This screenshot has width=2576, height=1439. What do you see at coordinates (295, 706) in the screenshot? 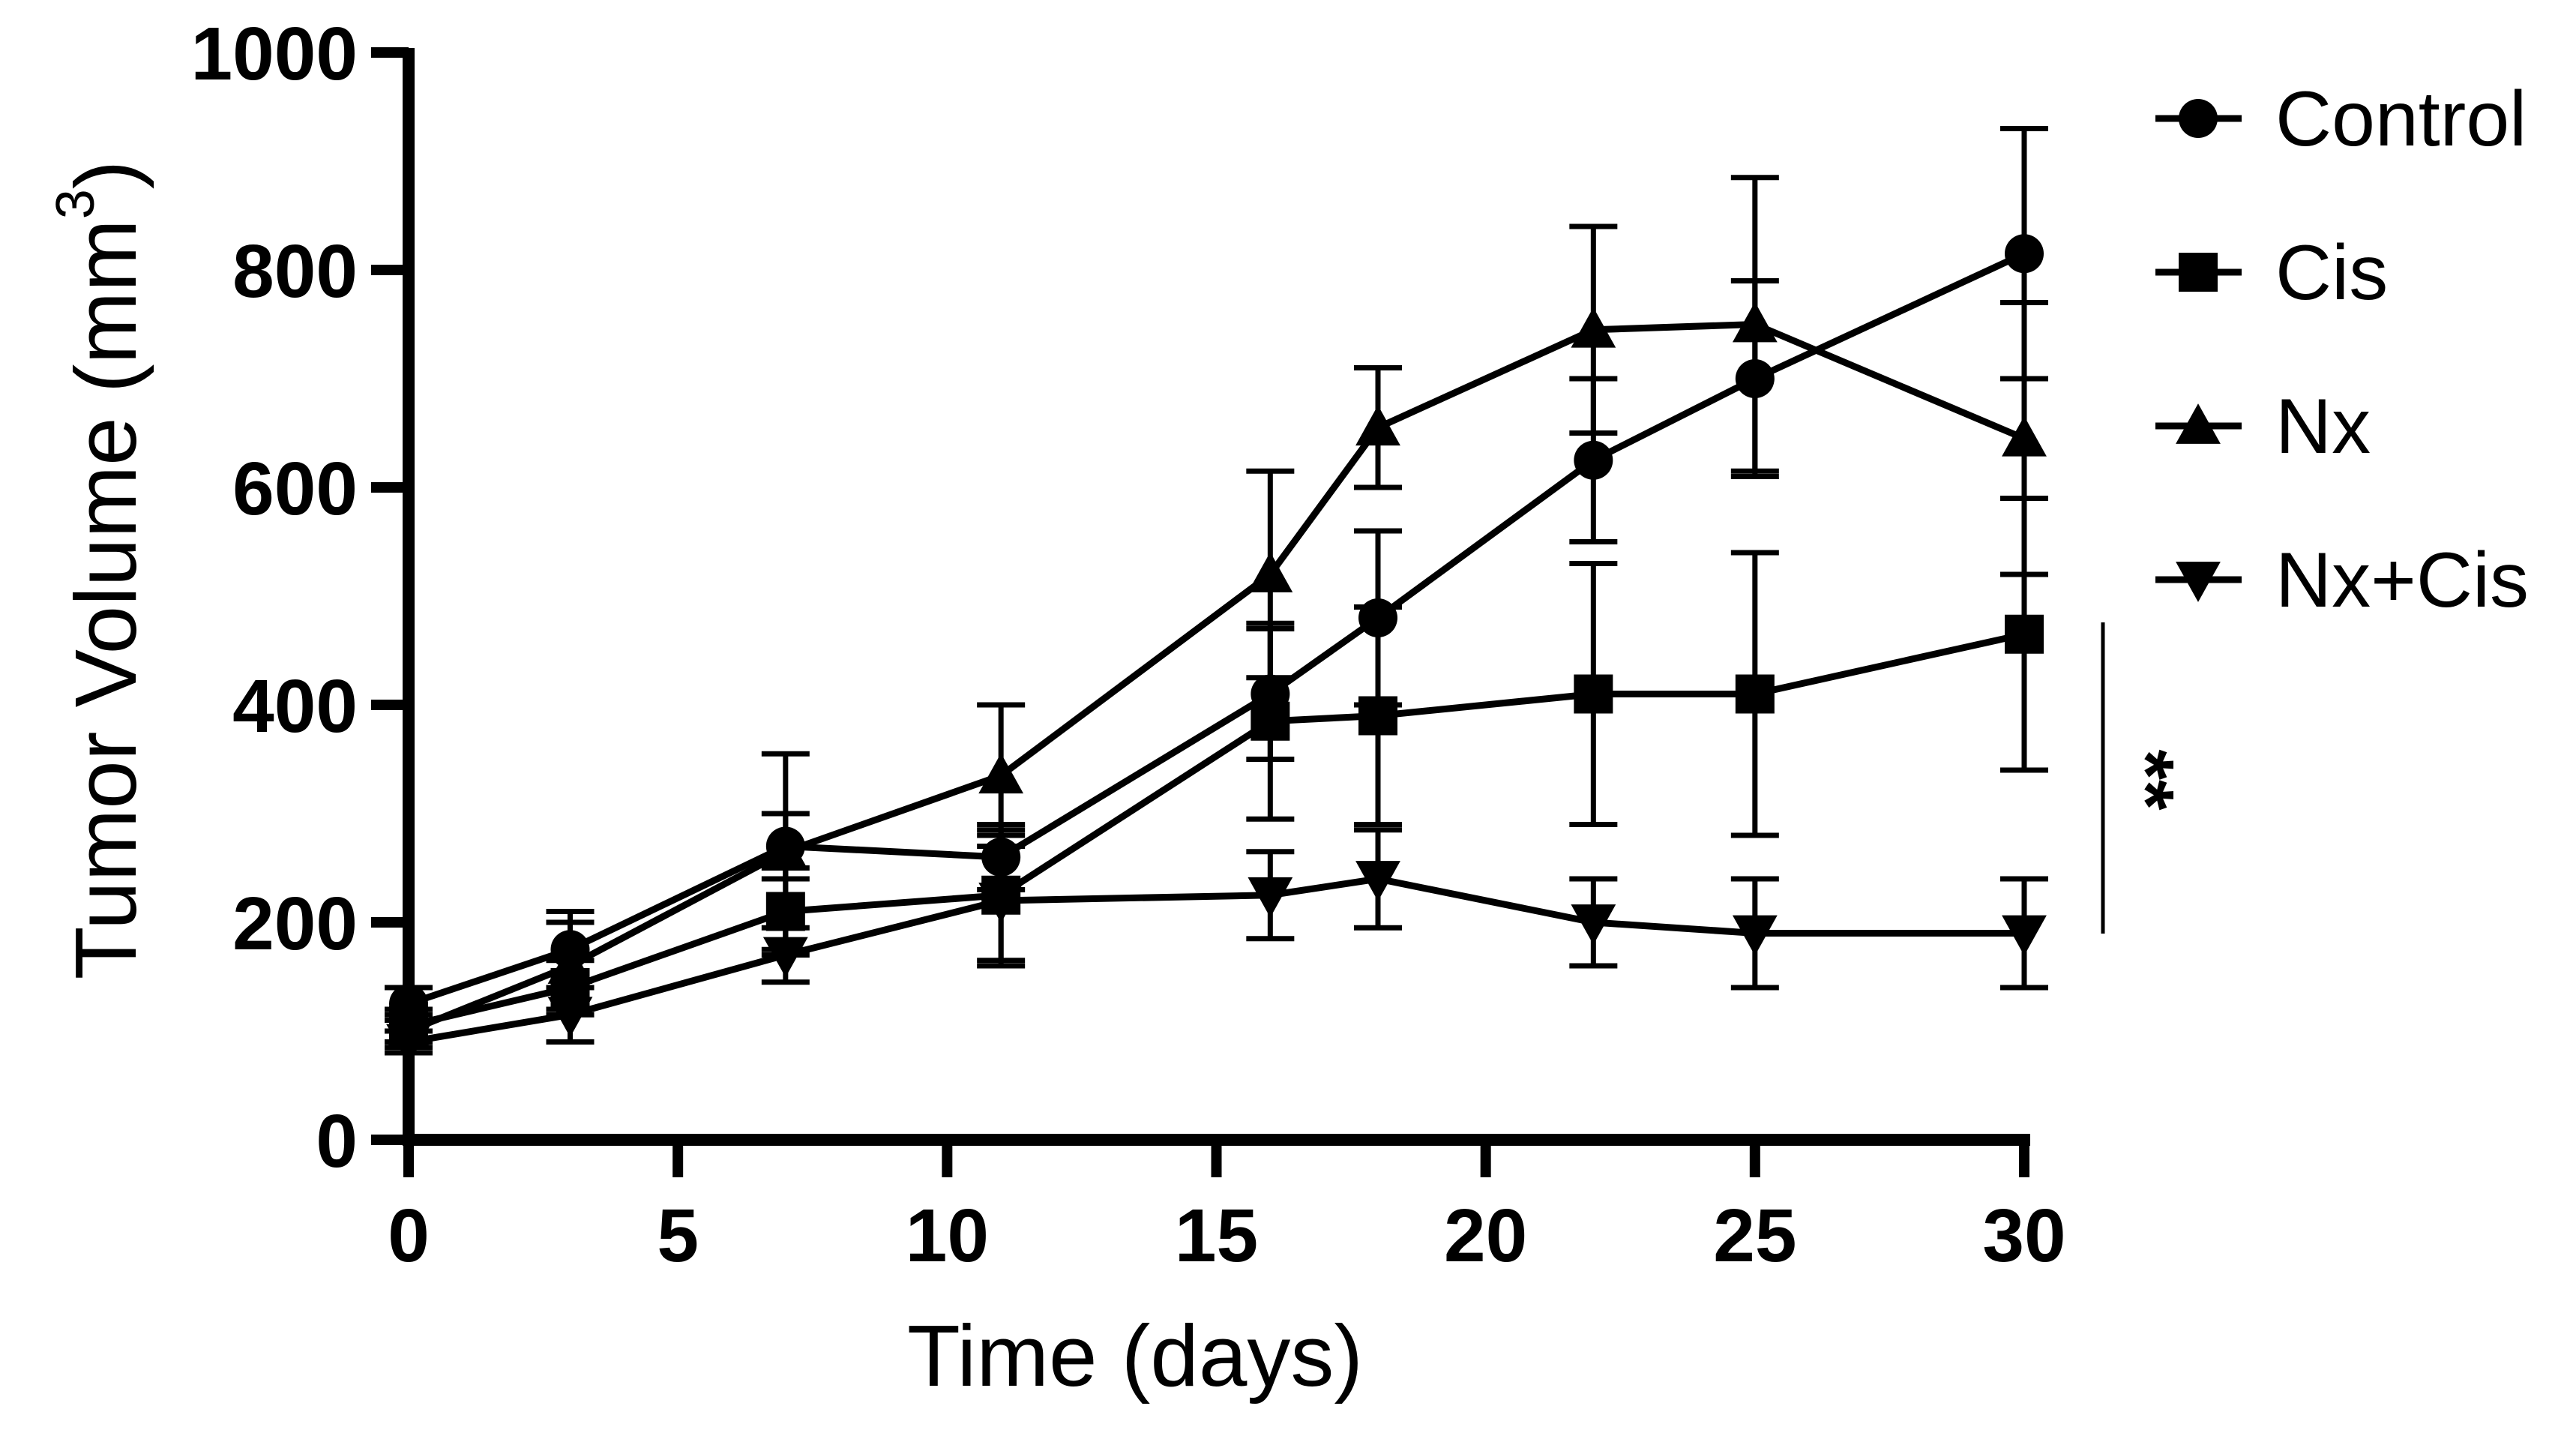
I see `y-tick-label: 400` at bounding box center [295, 706].